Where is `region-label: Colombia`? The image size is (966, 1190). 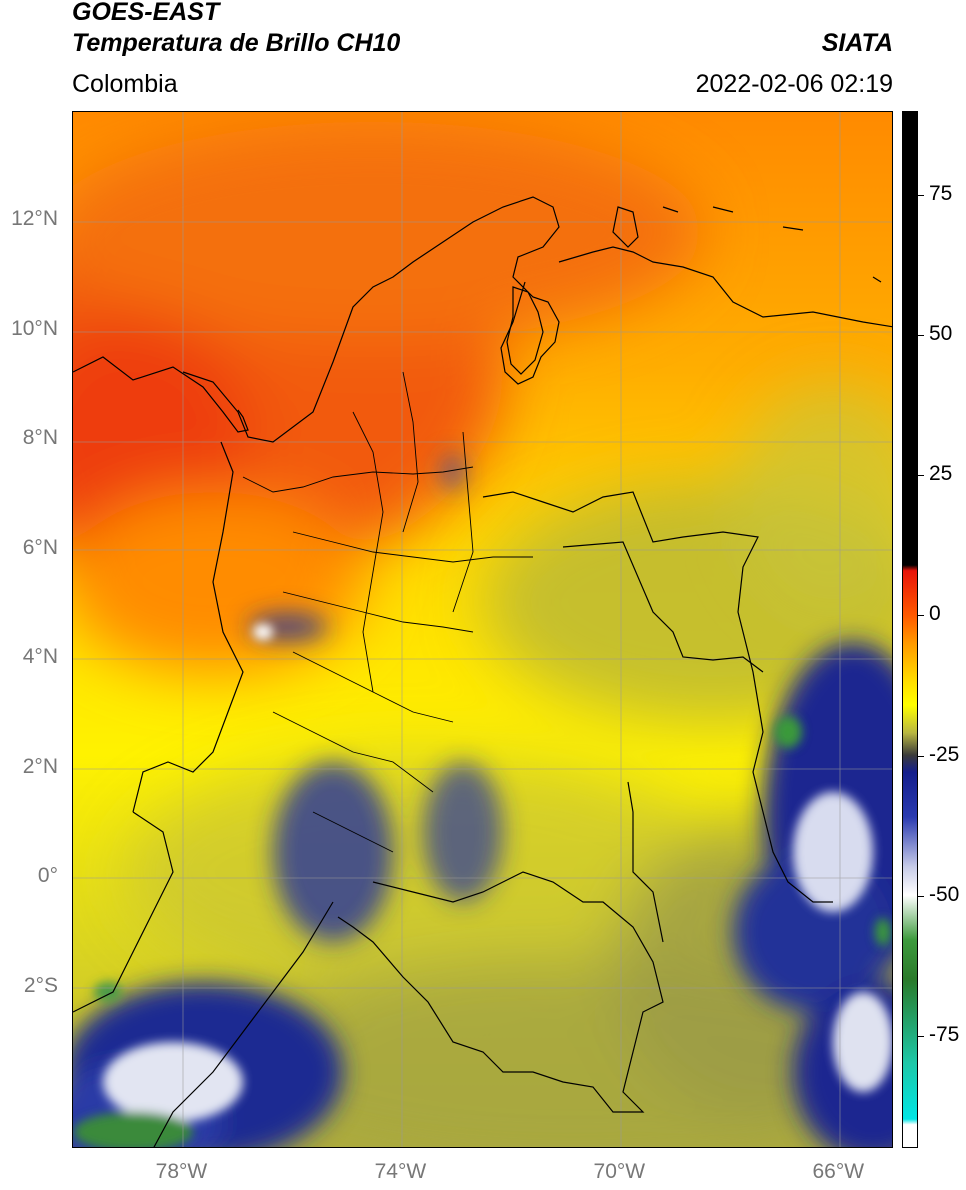 region-label: Colombia is located at coordinates (125, 84).